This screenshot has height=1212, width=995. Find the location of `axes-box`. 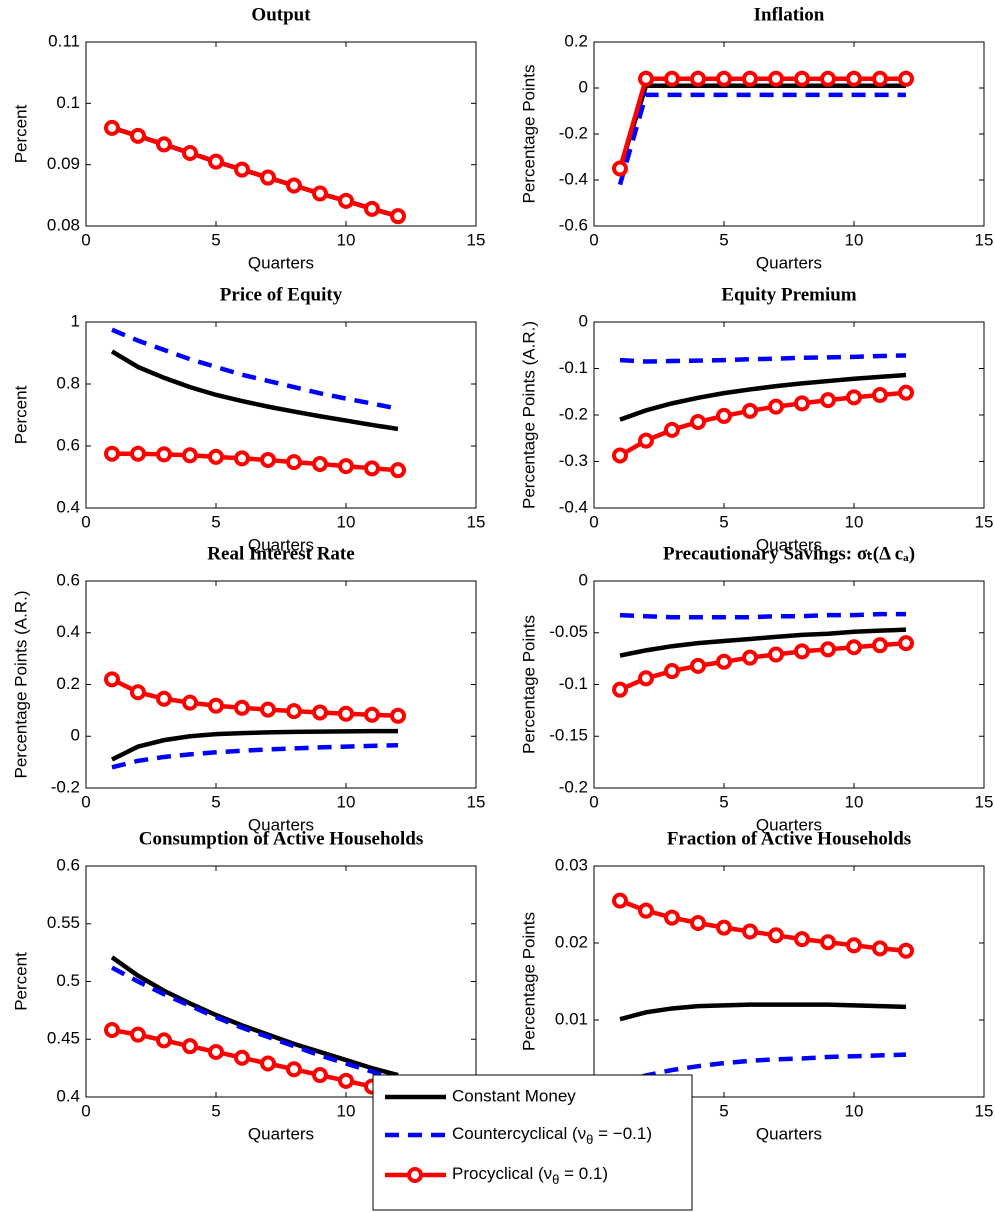

axes-box is located at coordinates (789, 684).